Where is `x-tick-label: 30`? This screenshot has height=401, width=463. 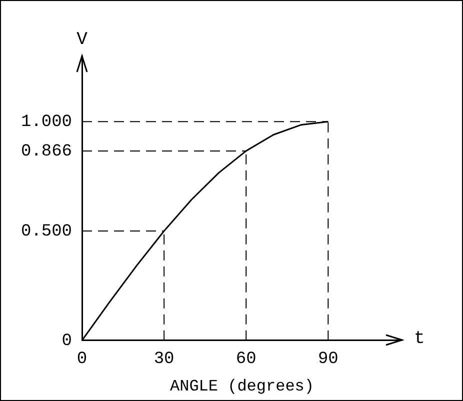
x-tick-label: 30 is located at coordinates (164, 360).